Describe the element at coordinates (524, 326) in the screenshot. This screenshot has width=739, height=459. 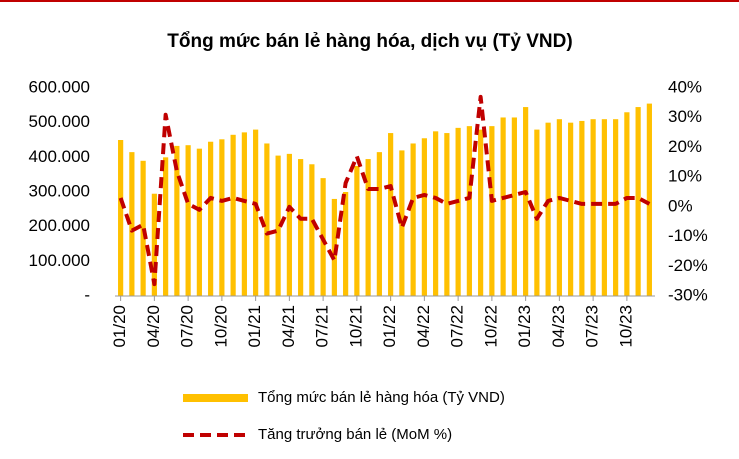
I see `x-tick-label: 01/23` at that location.